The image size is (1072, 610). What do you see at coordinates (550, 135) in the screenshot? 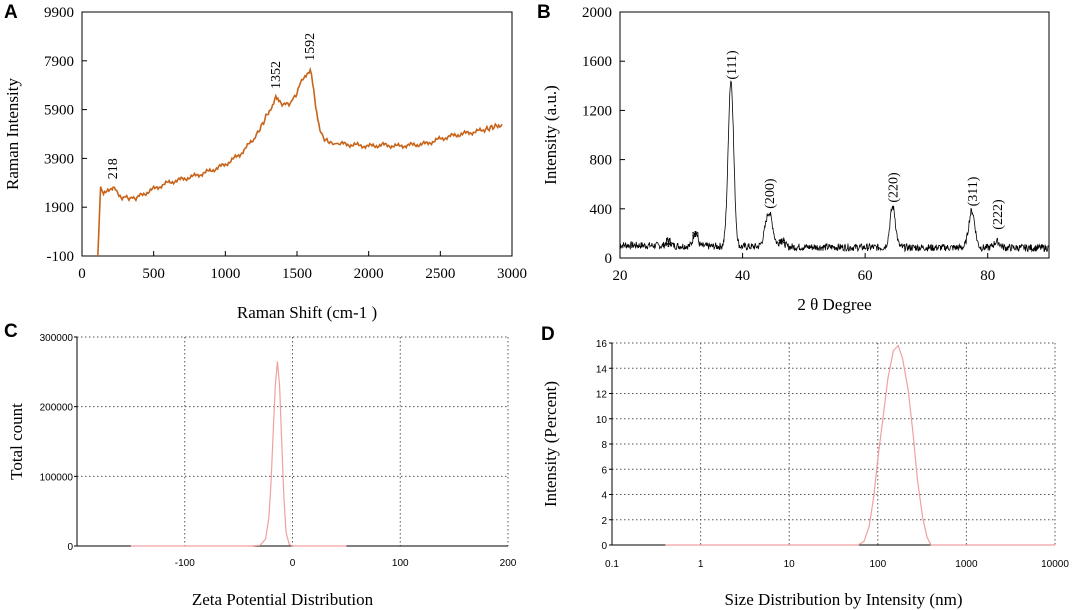
I see `y-axis-label-b: Intensity (a.u.)` at bounding box center [550, 135].